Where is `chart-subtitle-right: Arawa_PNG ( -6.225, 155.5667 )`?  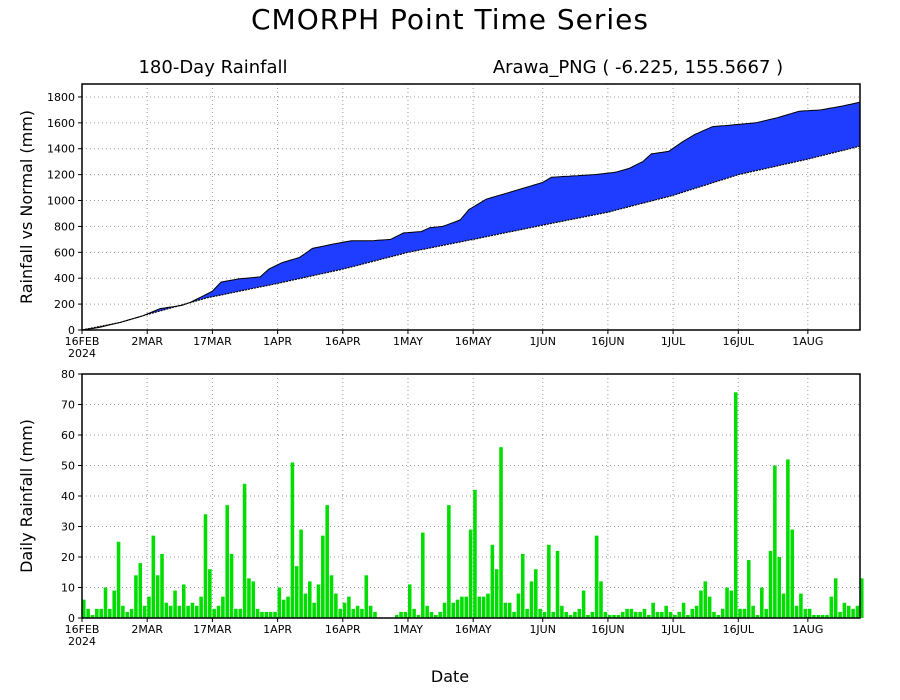
chart-subtitle-right: Arawa_PNG ( -6.225, 155.5667 ) is located at coordinates (638, 67).